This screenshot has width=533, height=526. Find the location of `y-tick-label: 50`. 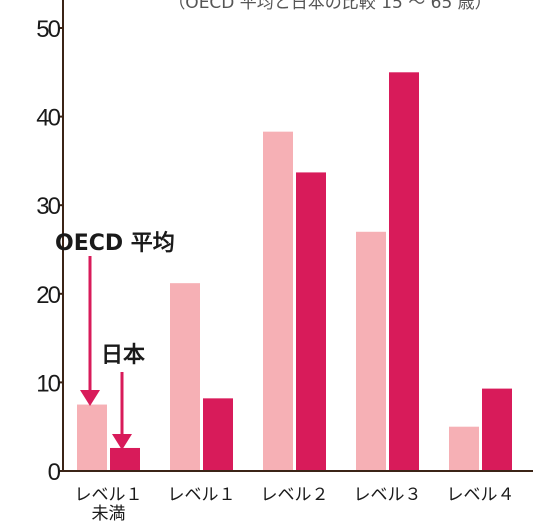

y-tick-label: 50 is located at coordinates (48, 29).